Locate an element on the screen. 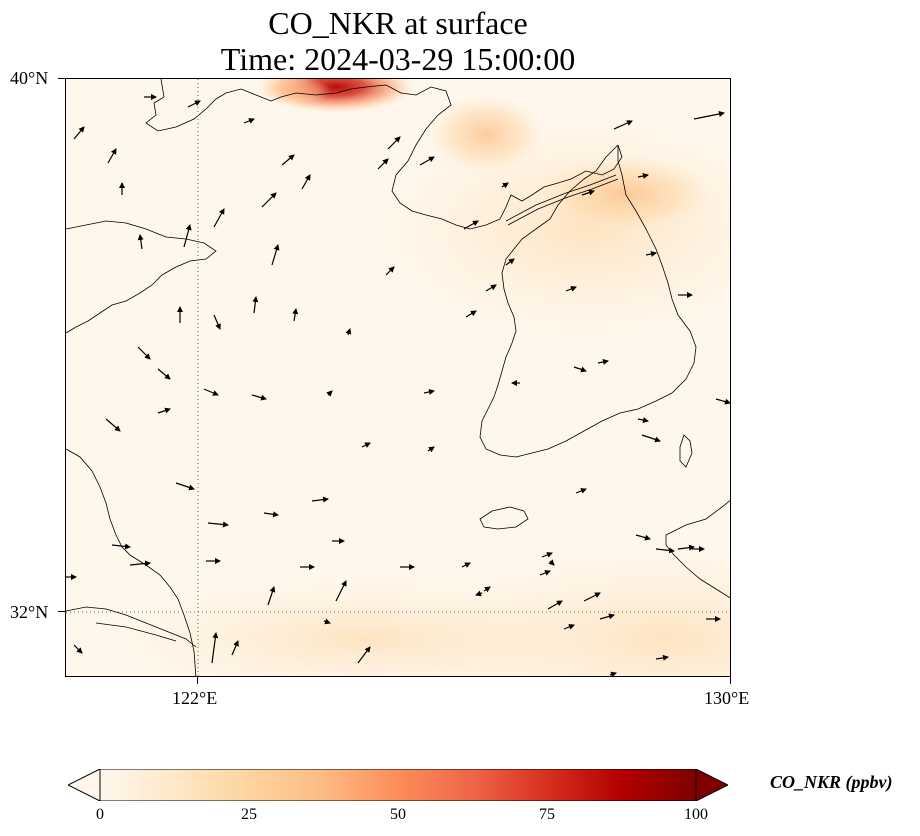  lat-tick-label-40n: 40°N is located at coordinates (29, 78).